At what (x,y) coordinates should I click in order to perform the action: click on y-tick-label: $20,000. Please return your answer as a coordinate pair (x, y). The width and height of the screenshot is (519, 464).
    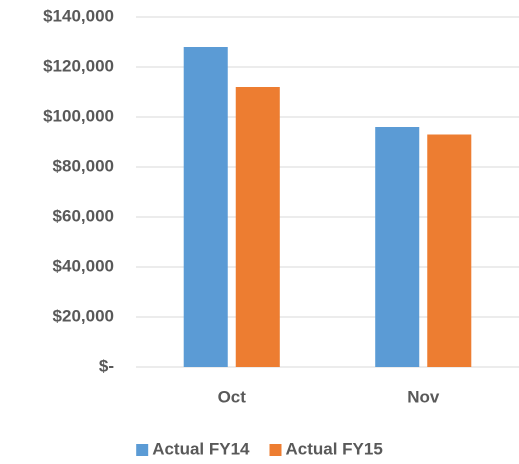
    Looking at the image, I should click on (83, 315).